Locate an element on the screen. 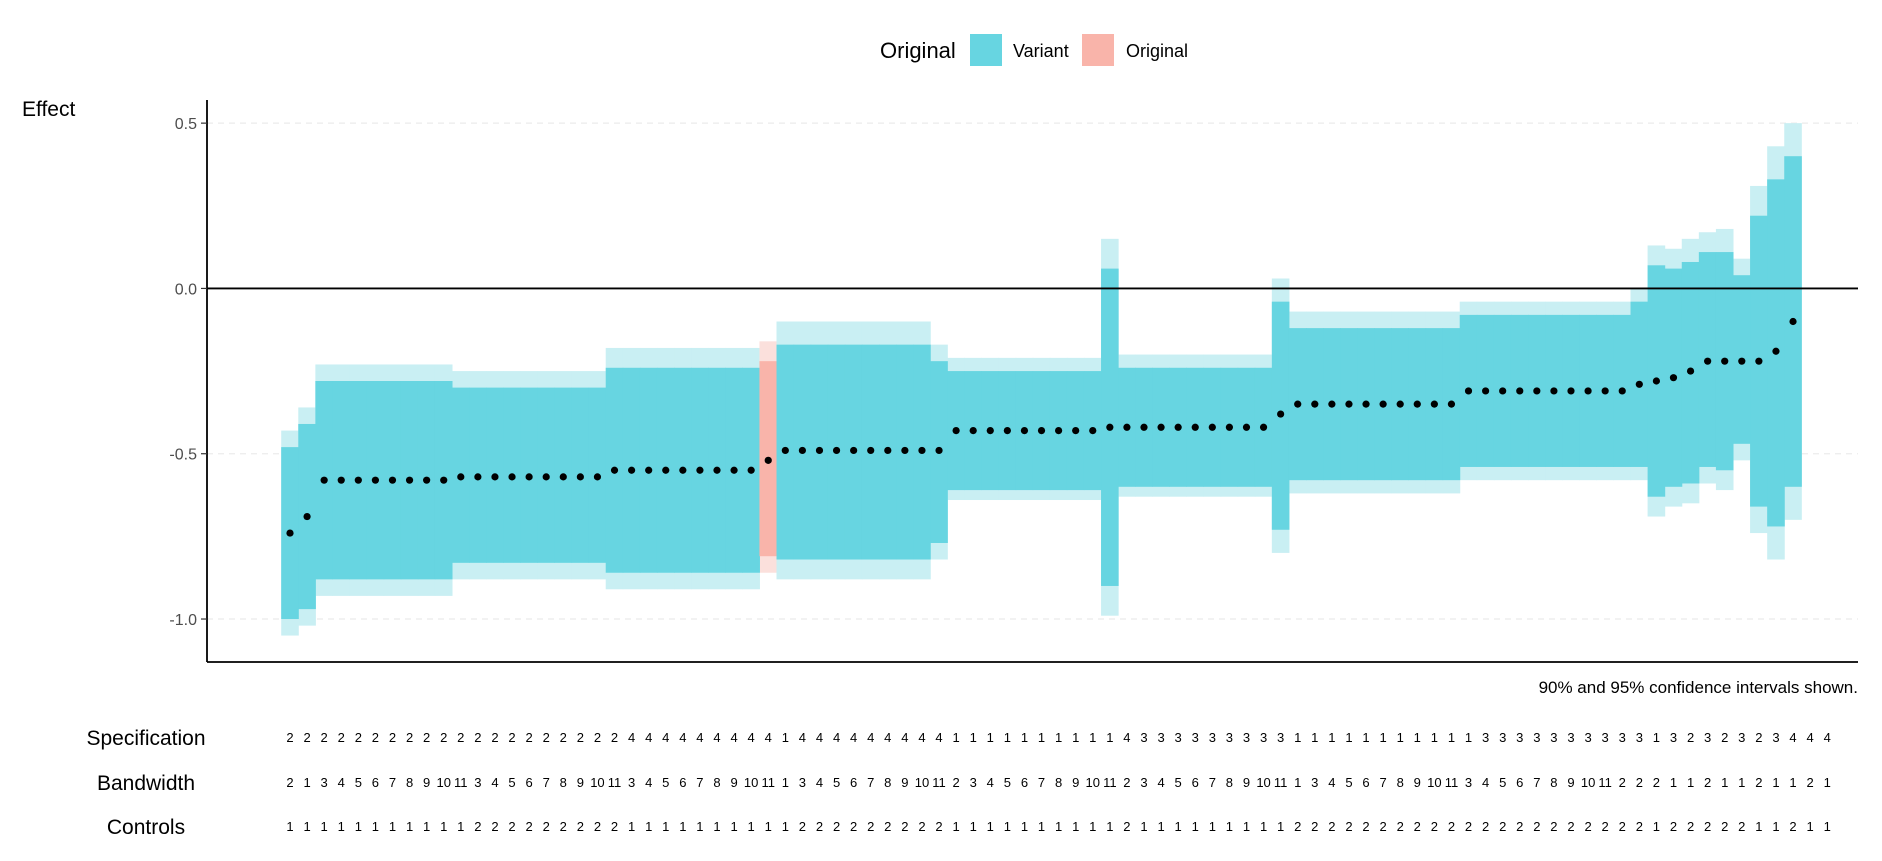  y-axis-label: Effect is located at coordinates (48, 109).